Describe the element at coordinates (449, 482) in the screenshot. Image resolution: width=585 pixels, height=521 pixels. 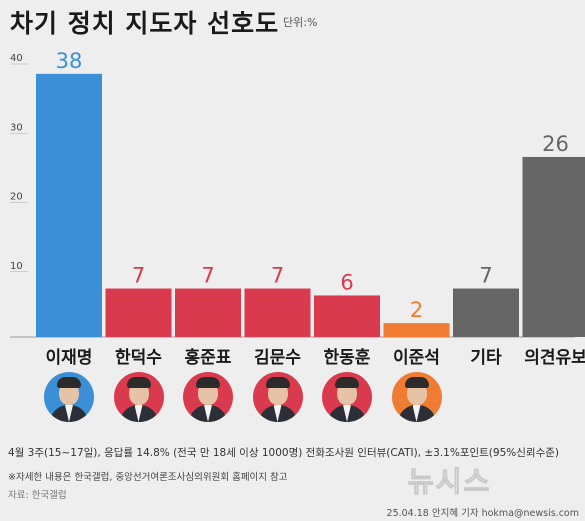
I see `watermark-logo: 뉴시스` at that location.